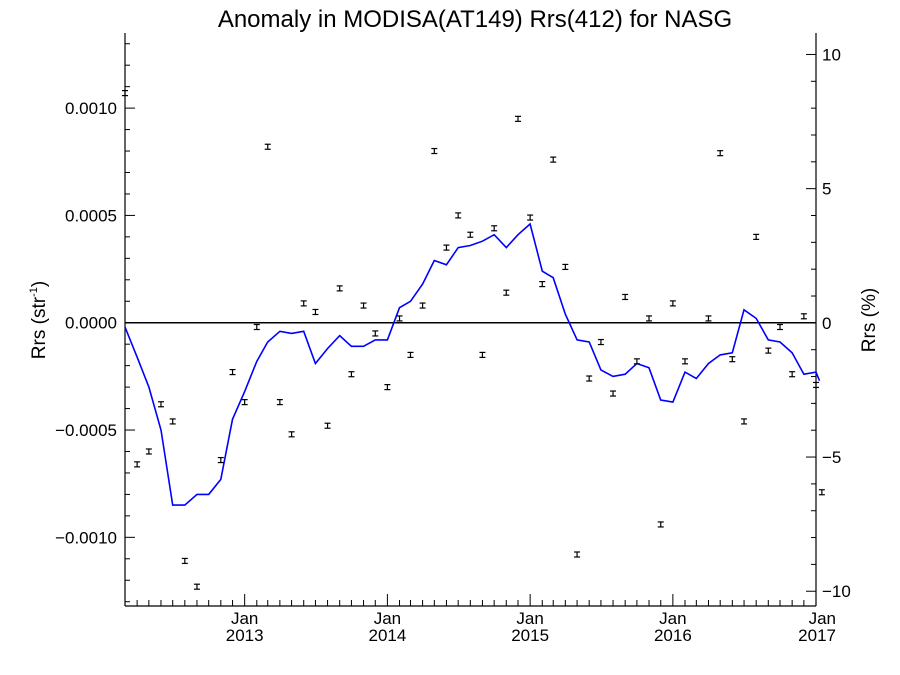  What do you see at coordinates (245, 635) in the screenshot?
I see `x-tick-label-year: 2013` at bounding box center [245, 635].